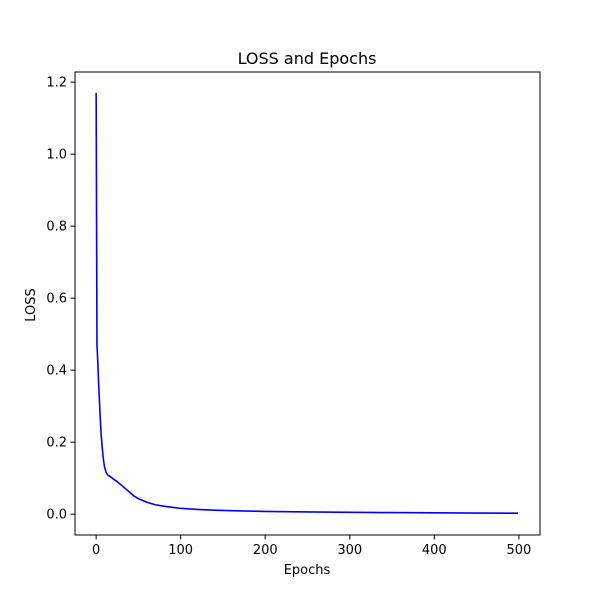  Describe the element at coordinates (56, 515) in the screenshot. I see `y-tick-label: 0.0` at that location.